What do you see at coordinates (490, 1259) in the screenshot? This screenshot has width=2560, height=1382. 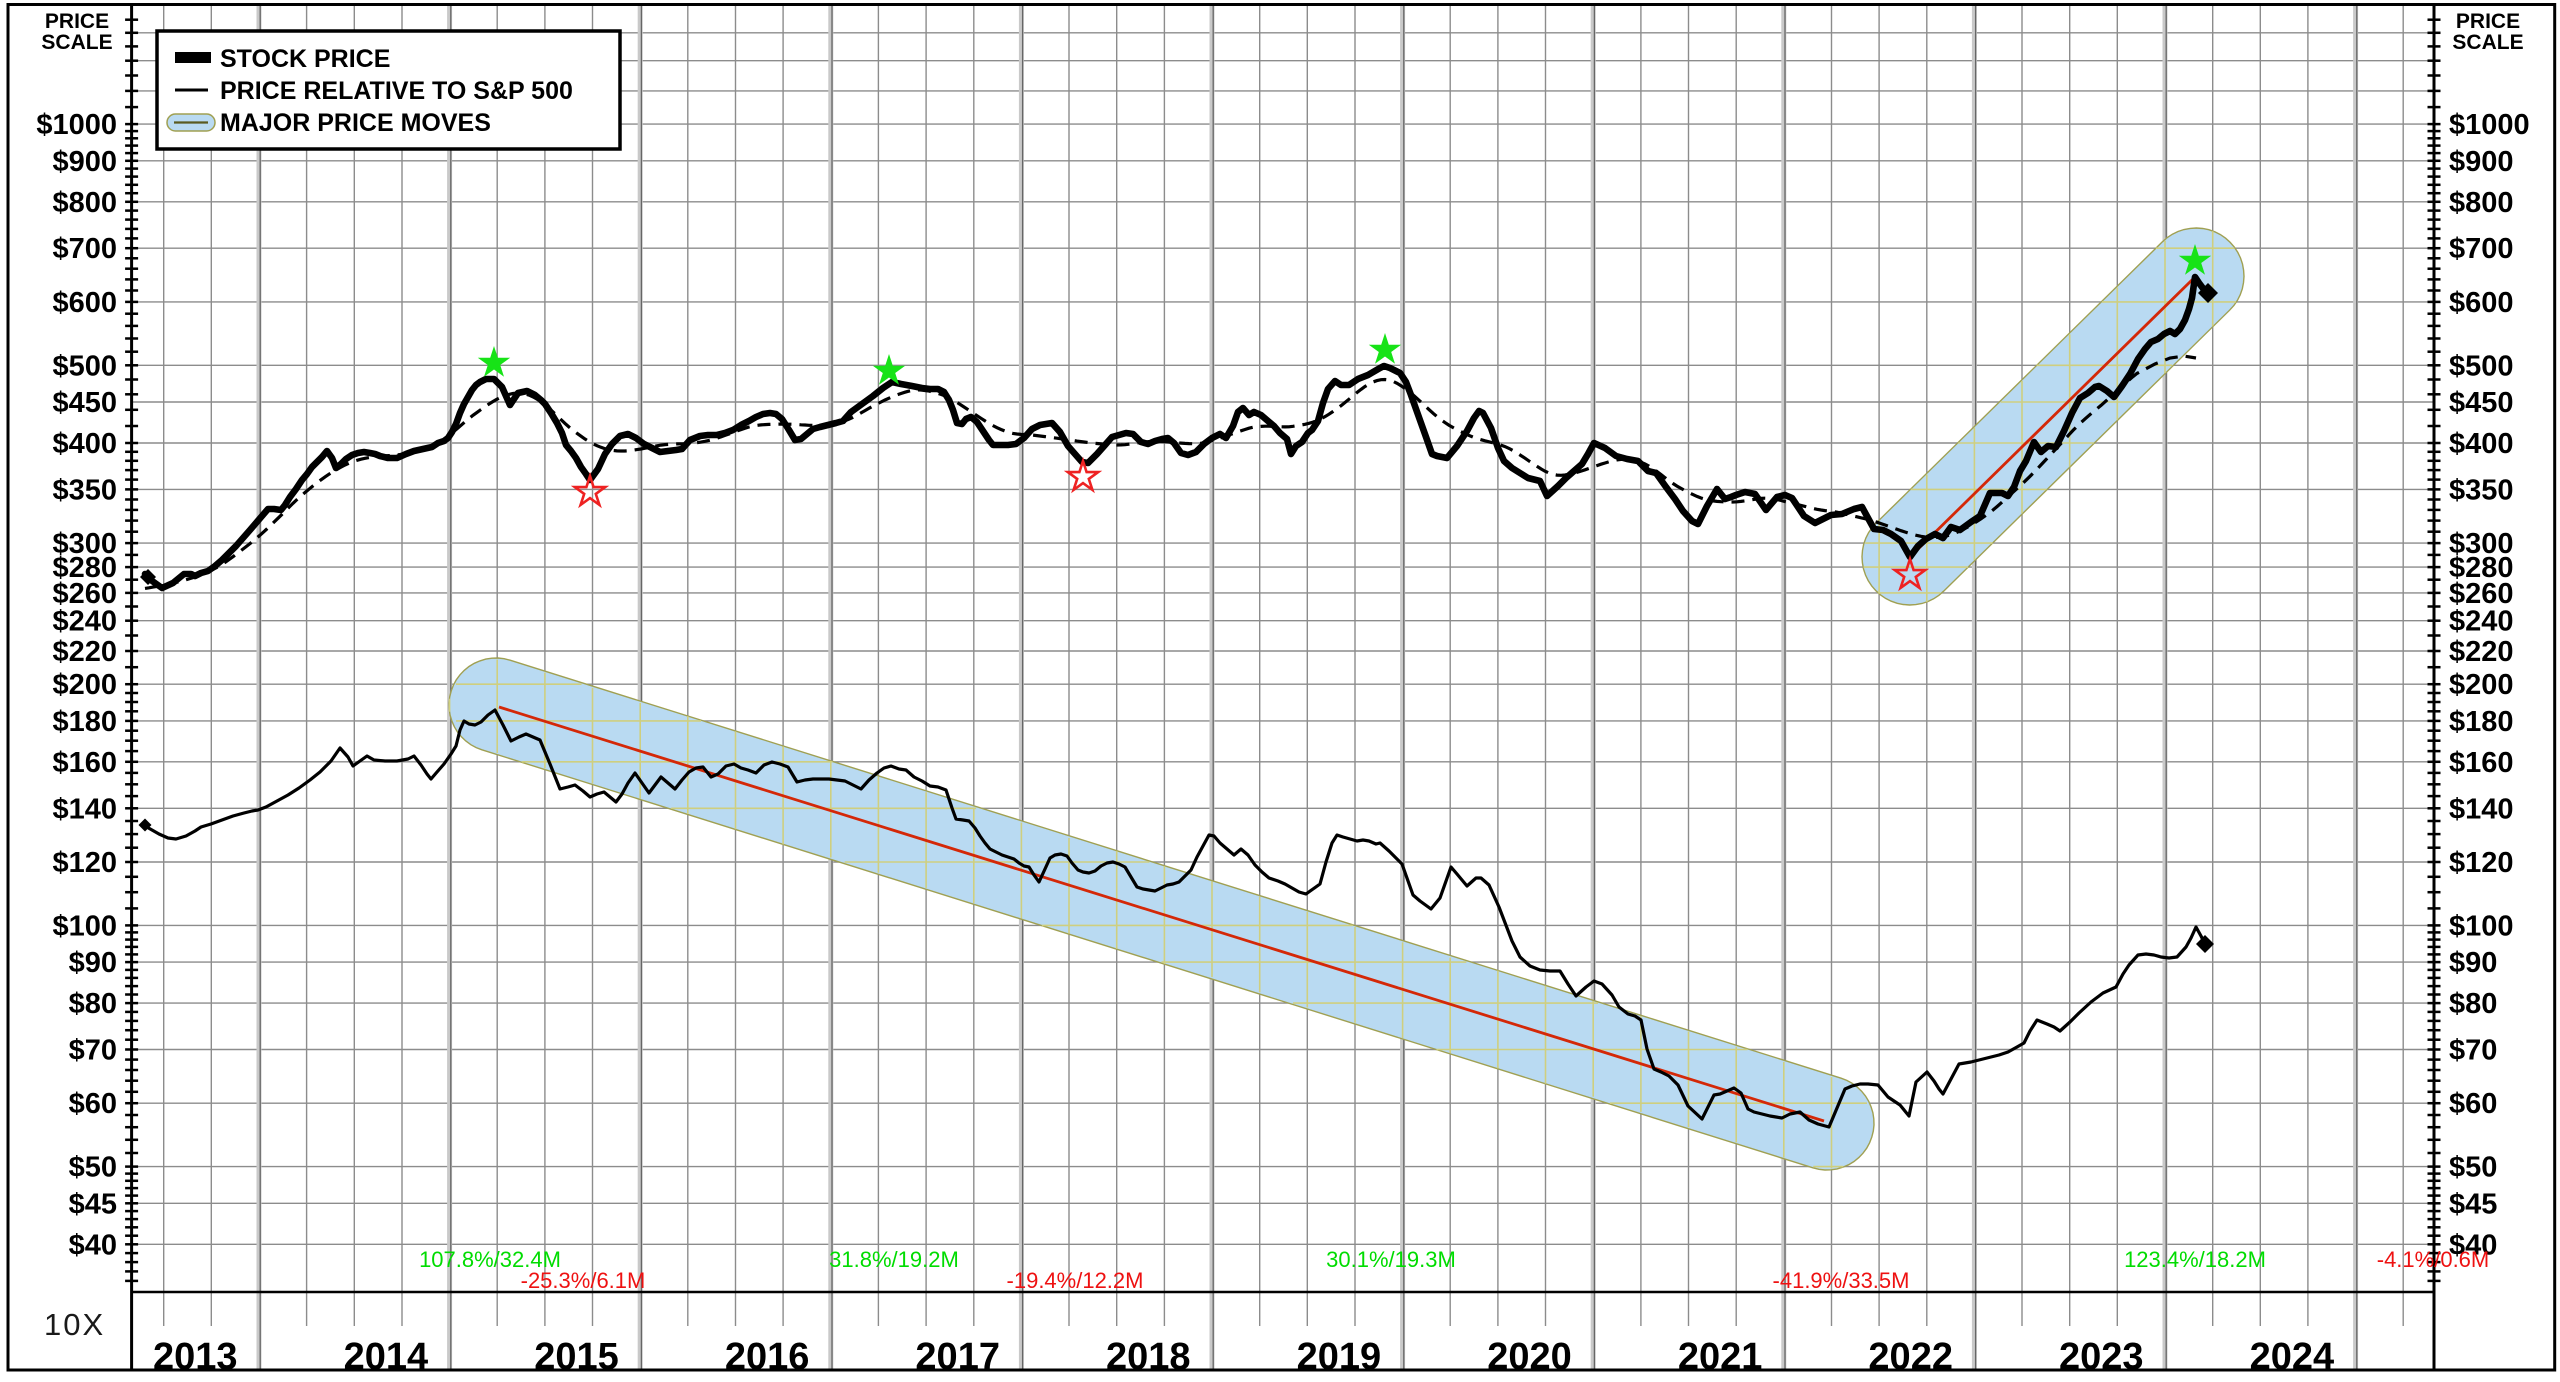 I see `svg-text: 107.8%/32.4M` at bounding box center [490, 1259].